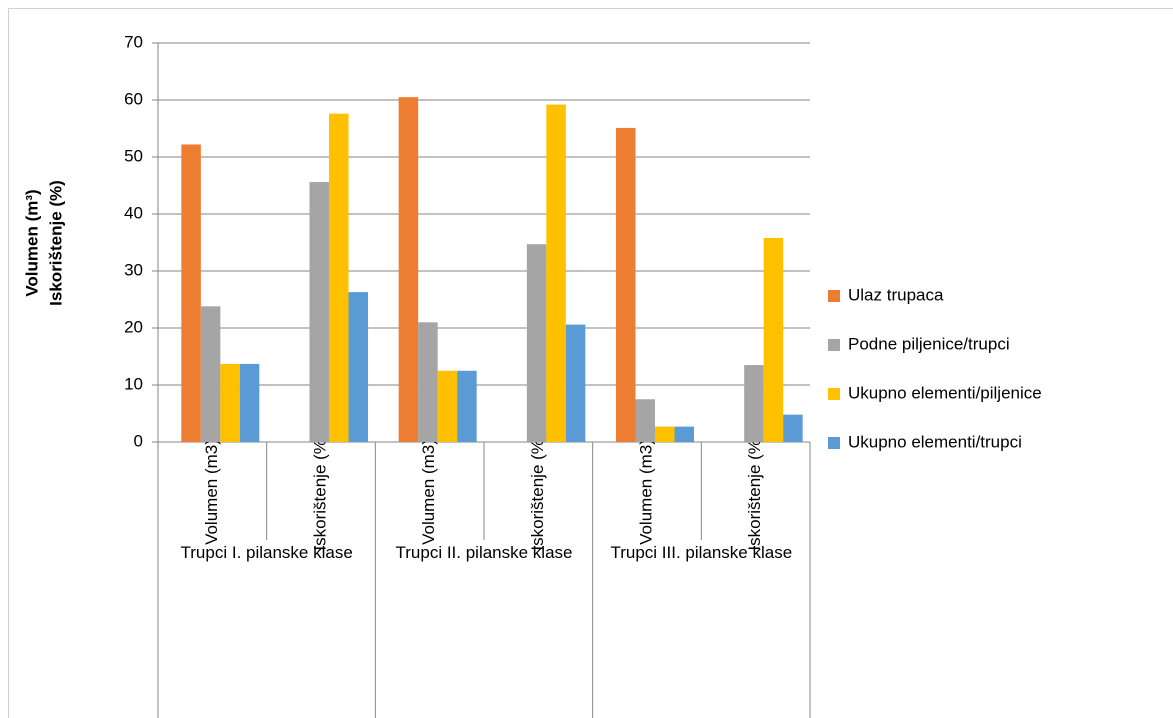 This screenshot has height=718, width=1173. What do you see at coordinates (133, 98) in the screenshot?
I see `y-tick-label: 60` at bounding box center [133, 98].